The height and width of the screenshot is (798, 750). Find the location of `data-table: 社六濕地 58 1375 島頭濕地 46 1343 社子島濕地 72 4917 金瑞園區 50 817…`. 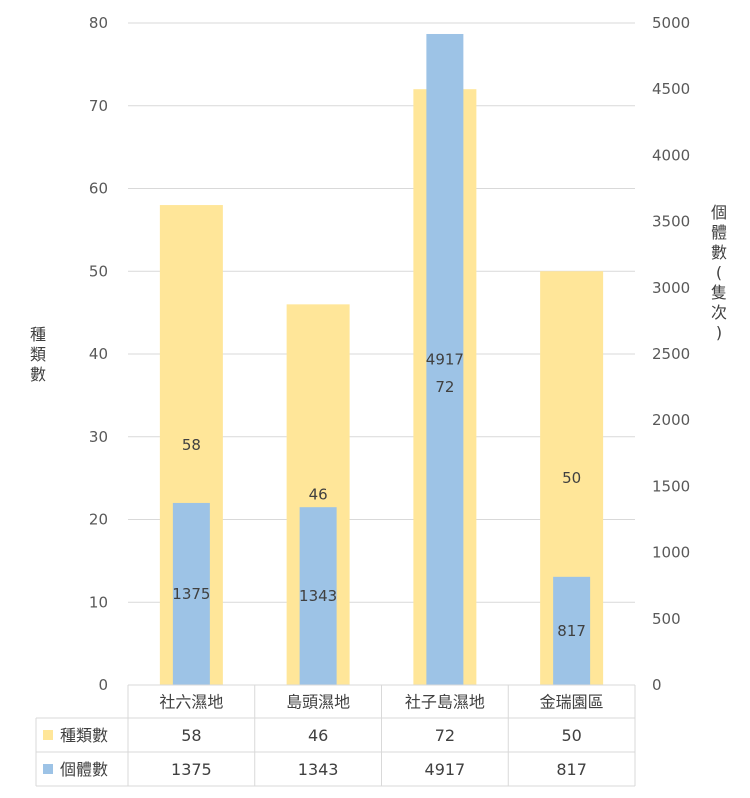

data-table: 社六濕地 58 1375 島頭濕地 46 1343 社子島濕地 72 4917 金瑞園區 50 817… is located at coordinates (335, 735).